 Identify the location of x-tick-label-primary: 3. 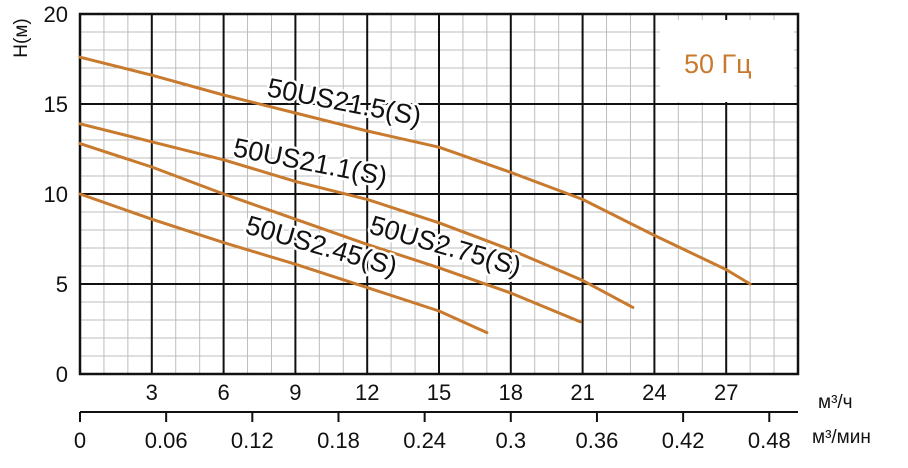
(152, 392).